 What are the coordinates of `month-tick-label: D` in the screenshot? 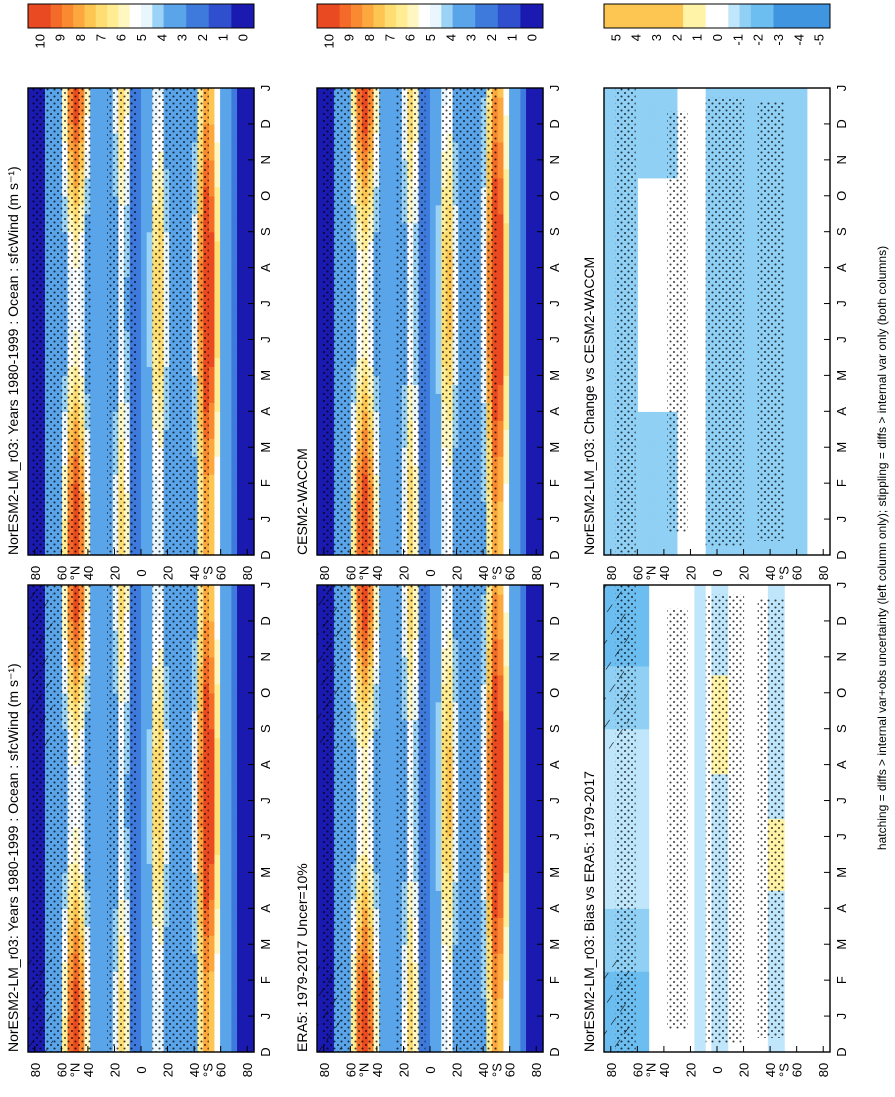 It's located at (265, 1051).